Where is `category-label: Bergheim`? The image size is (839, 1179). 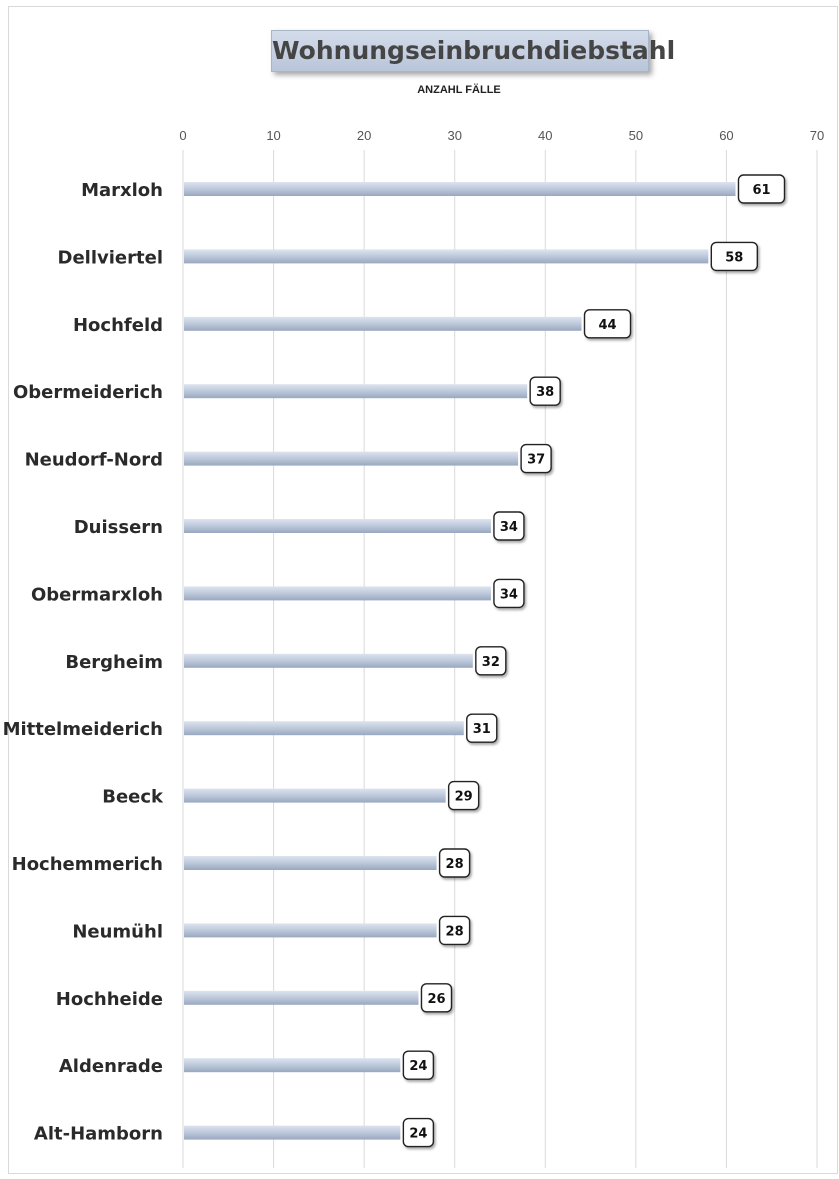 category-label: Bergheim is located at coordinates (114, 662).